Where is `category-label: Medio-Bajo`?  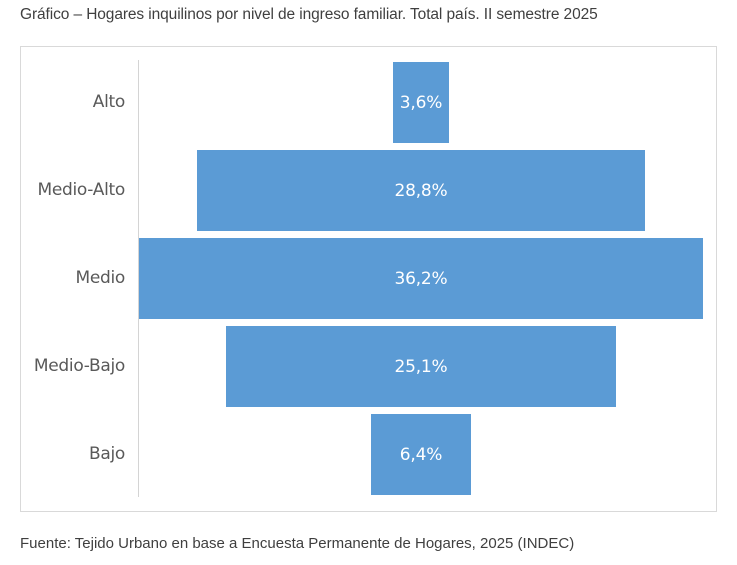 category-label: Medio-Bajo is located at coordinates (79, 365).